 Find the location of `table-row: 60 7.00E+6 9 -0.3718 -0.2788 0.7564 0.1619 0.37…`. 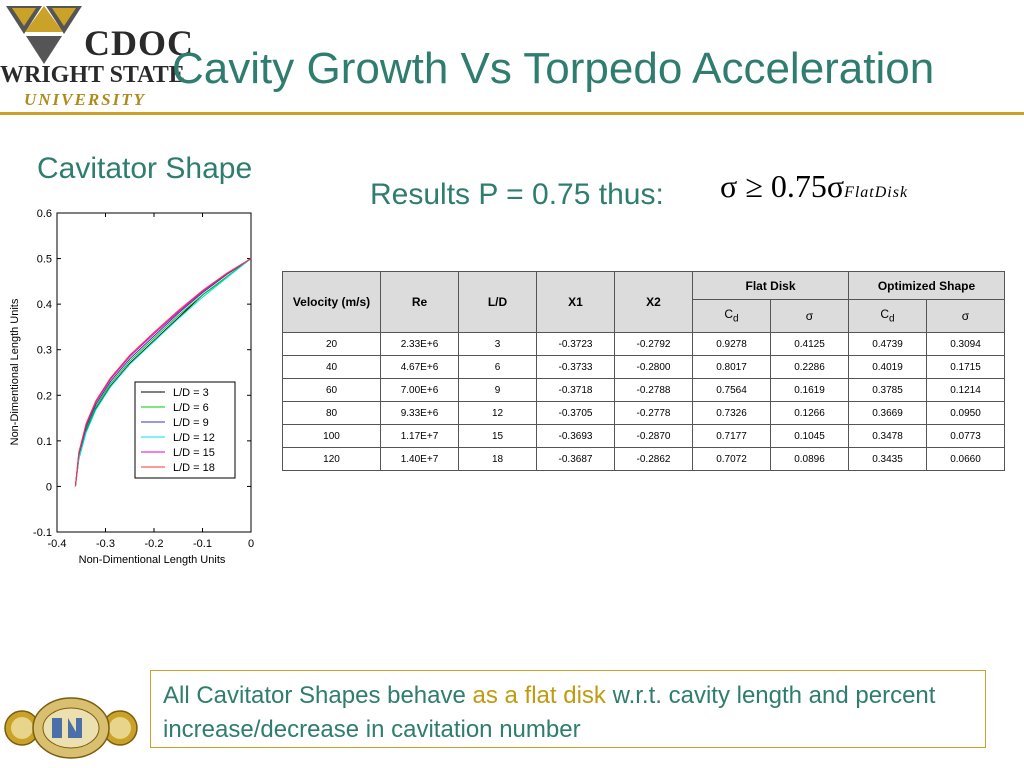

table-row: 60 7.00E+6 9 -0.3718 -0.2788 0.7564 0.1619 0.37… is located at coordinates (643, 390).